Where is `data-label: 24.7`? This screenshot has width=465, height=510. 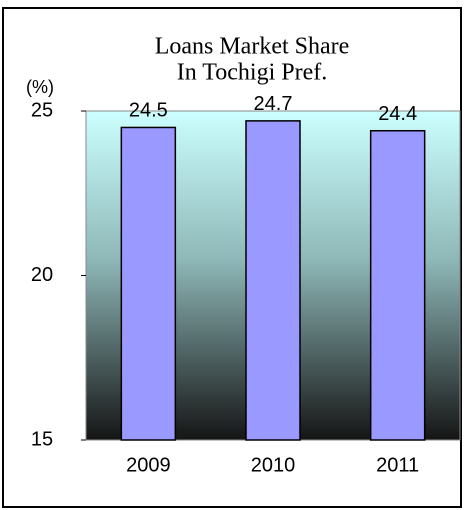
data-label: 24.7 is located at coordinates (273, 104).